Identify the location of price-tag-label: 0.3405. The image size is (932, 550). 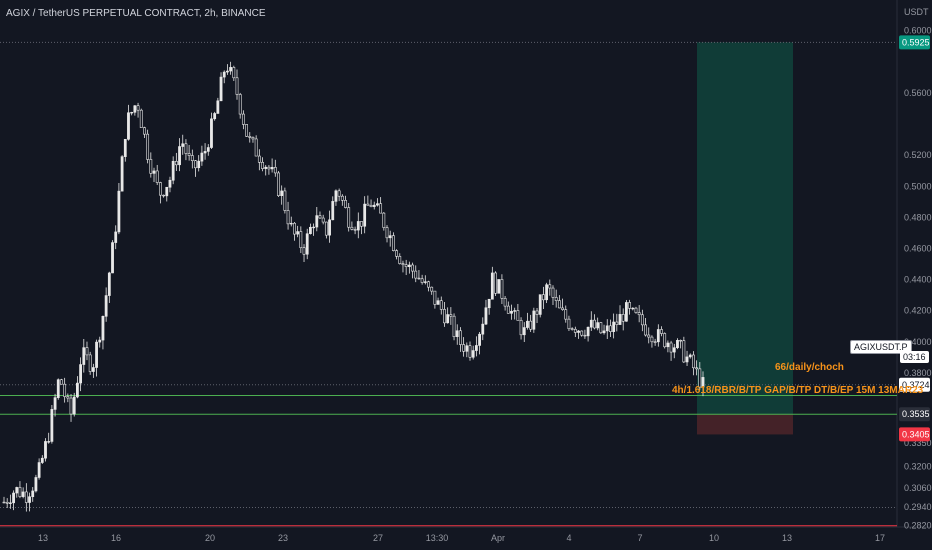
(916, 434).